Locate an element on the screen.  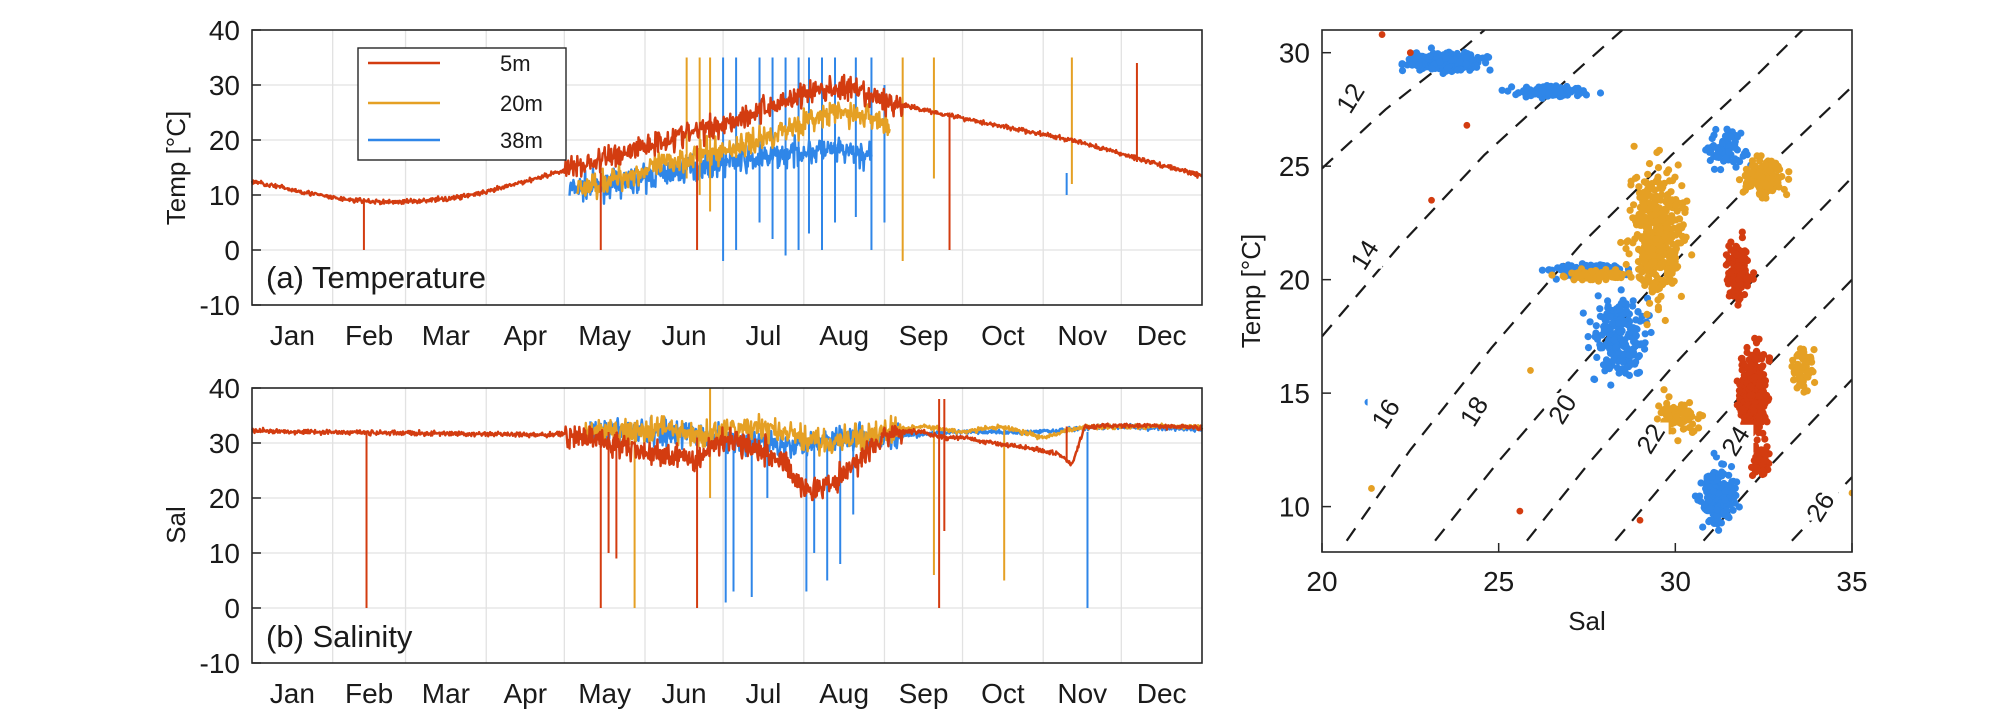
sal-month-label: Sep is located at coordinates (924, 693).